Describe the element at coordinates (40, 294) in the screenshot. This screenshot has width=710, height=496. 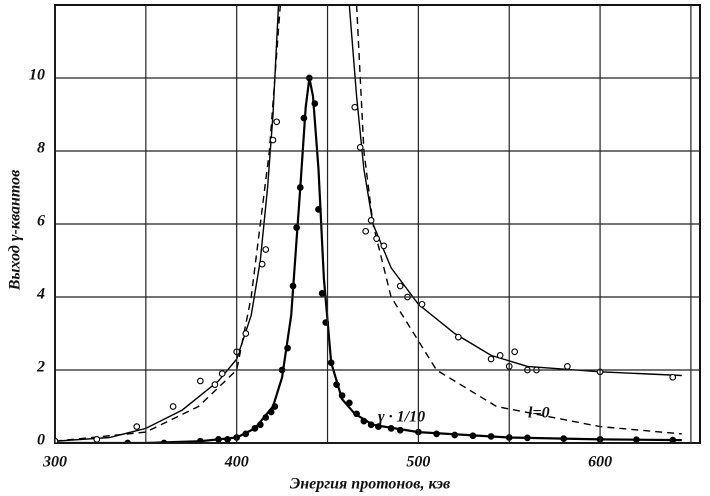
I see `y-tick-label: 4` at that location.